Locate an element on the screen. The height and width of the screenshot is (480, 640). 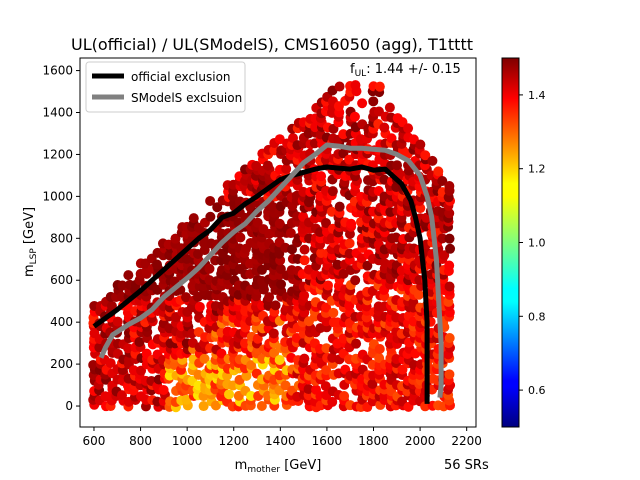
footer-sr-count: 56 SRs is located at coordinates (466, 465).